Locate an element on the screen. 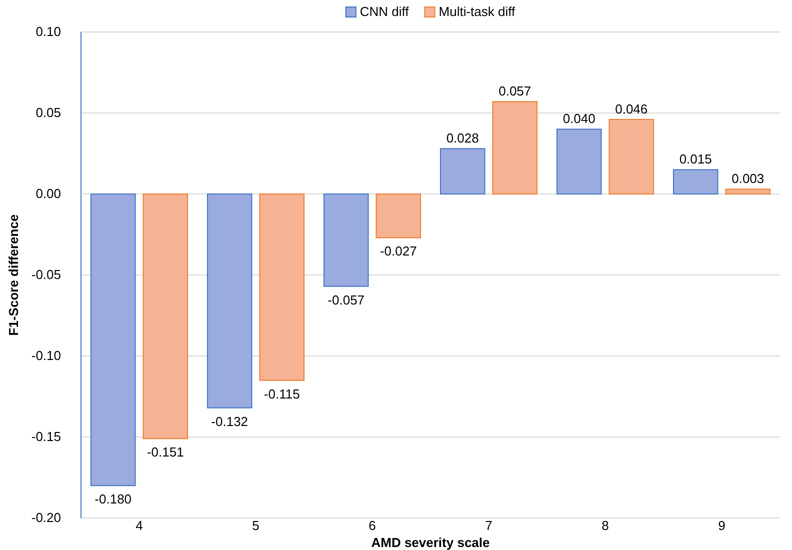  data-label: 0.057 is located at coordinates (515, 91).